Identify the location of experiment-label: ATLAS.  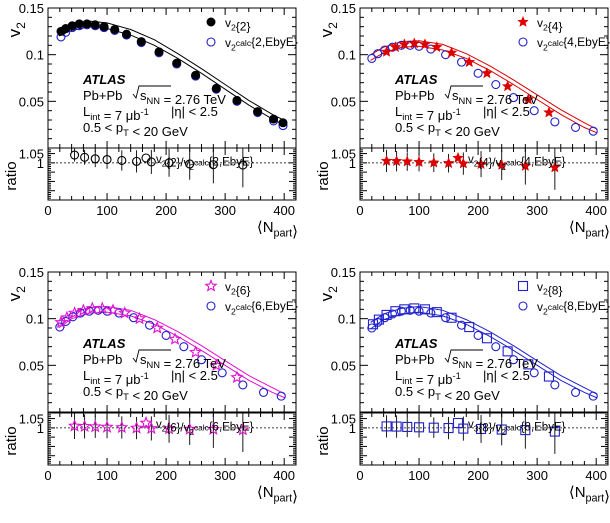
(416, 79).